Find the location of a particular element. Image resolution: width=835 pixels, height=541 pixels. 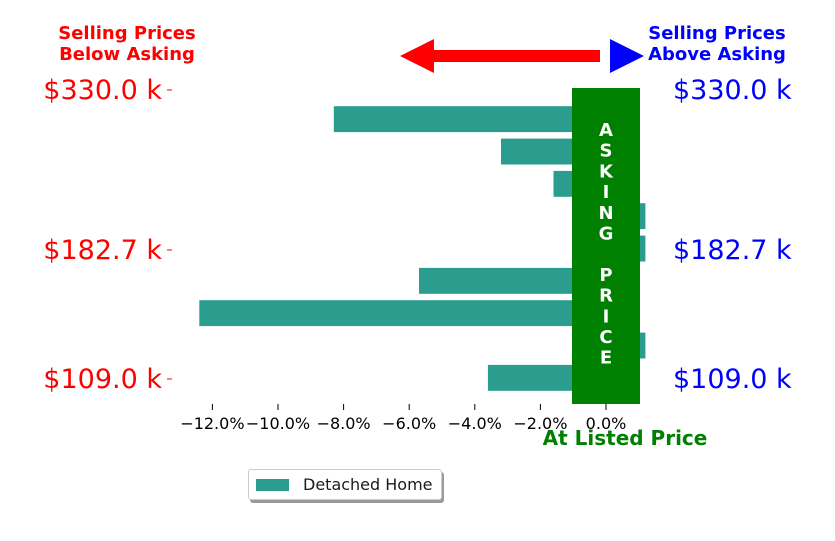

title-below-line1: Selling Prices is located at coordinates (126, 33).